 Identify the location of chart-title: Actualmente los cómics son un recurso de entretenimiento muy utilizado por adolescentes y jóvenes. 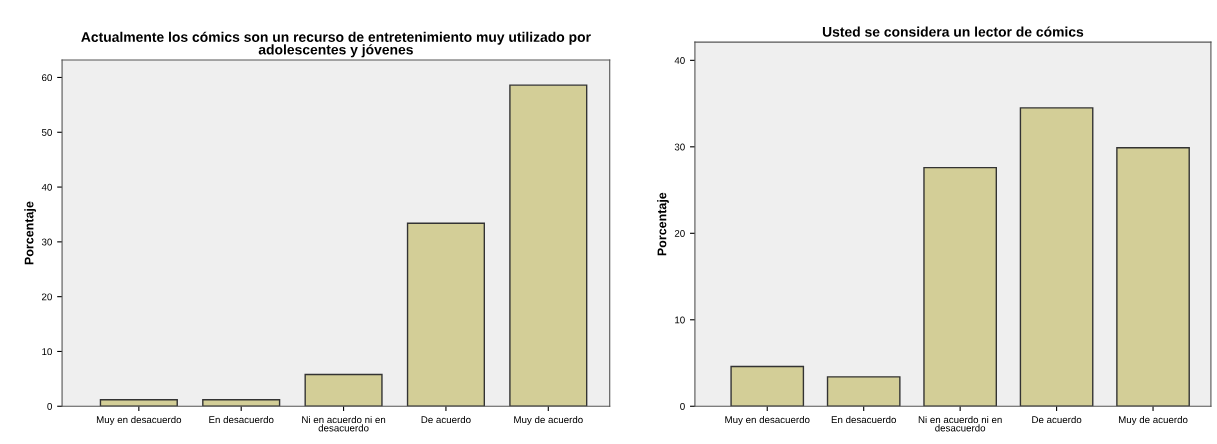
(336, 44).